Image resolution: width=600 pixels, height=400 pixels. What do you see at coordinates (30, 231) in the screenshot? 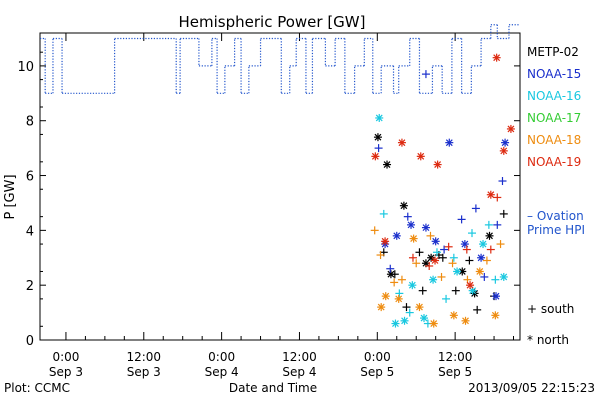
I see `y-tick-label: 4` at bounding box center [30, 231].